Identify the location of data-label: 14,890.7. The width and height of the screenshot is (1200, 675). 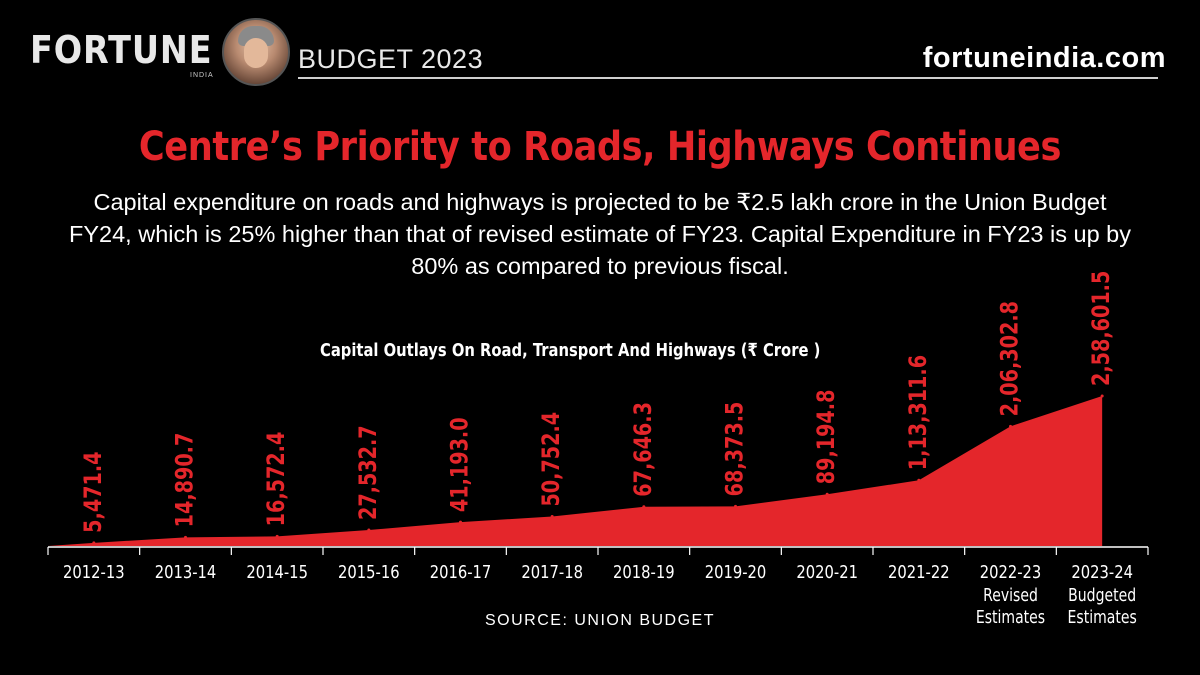
(186, 480).